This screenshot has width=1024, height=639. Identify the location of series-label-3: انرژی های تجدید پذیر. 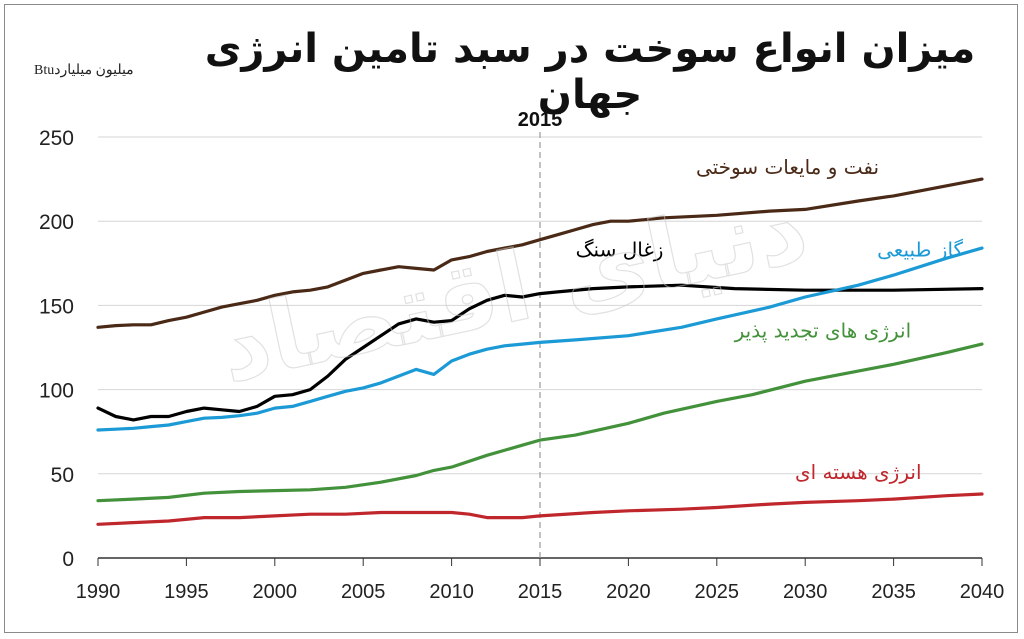
(823, 330).